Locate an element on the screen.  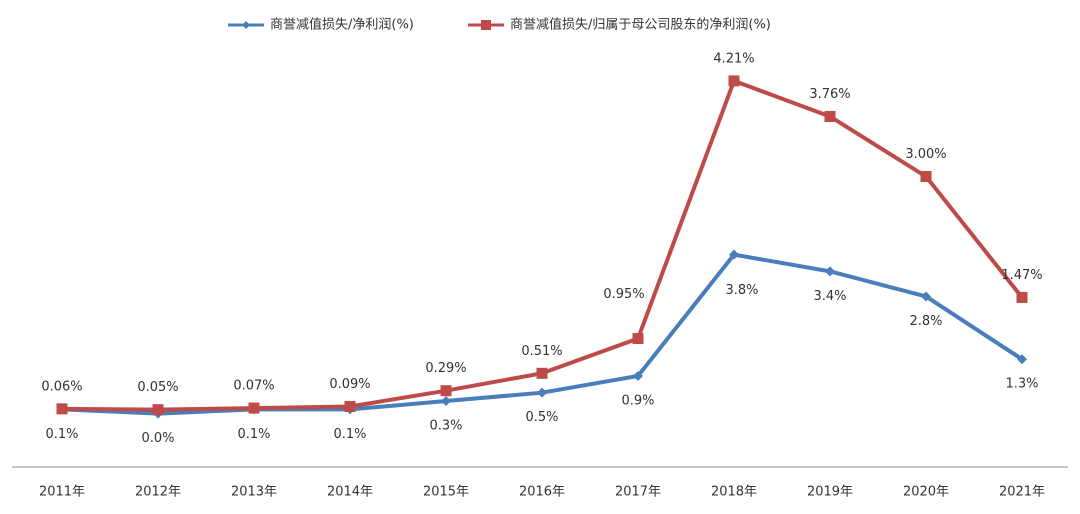
x-tick-label: 2015年 is located at coordinates (446, 492).